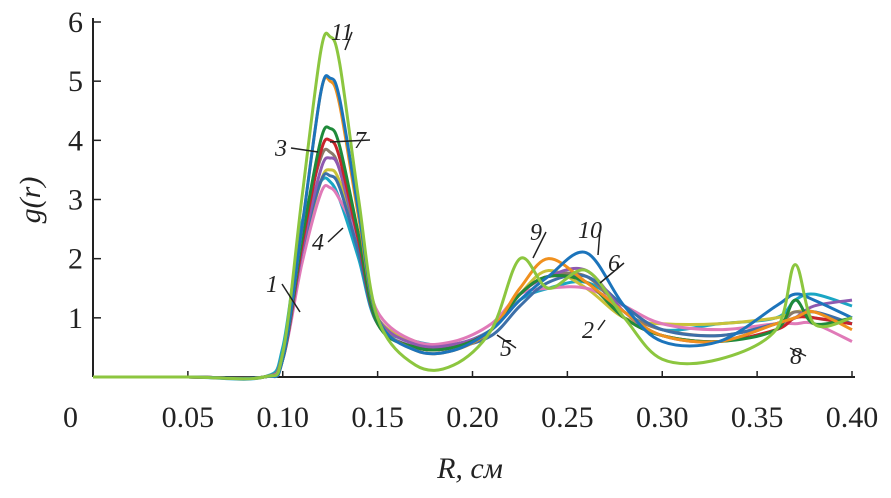 This screenshot has width=891, height=498. I want to click on series-label: 7, so click(360, 141).